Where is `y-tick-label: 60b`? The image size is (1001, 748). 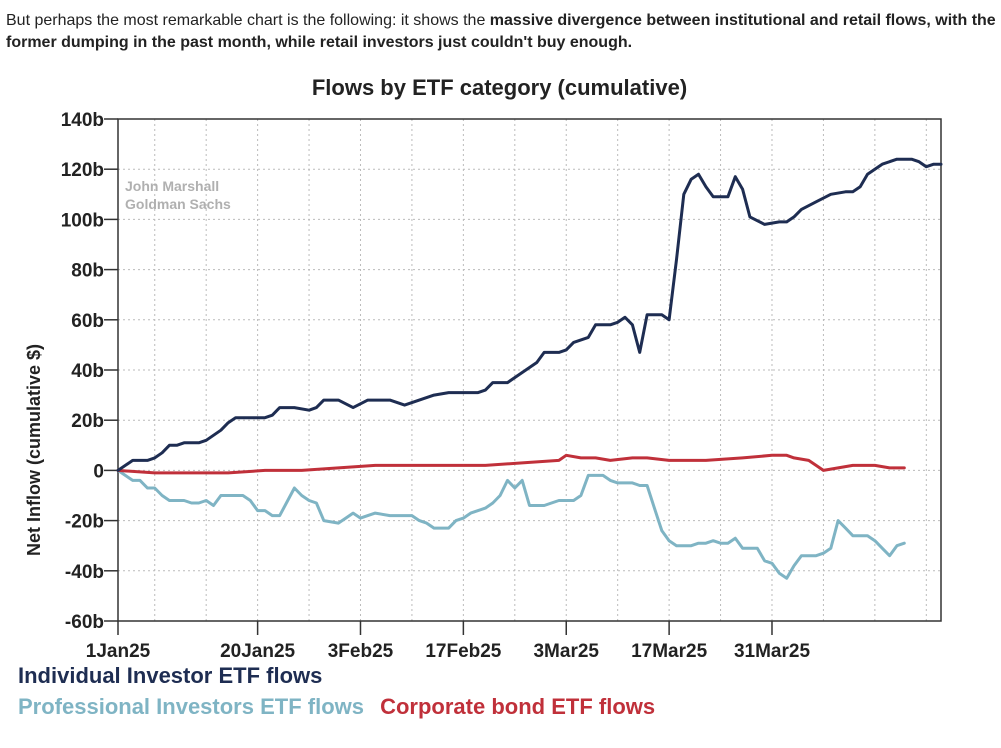 y-tick-label: 60b is located at coordinates (87, 321).